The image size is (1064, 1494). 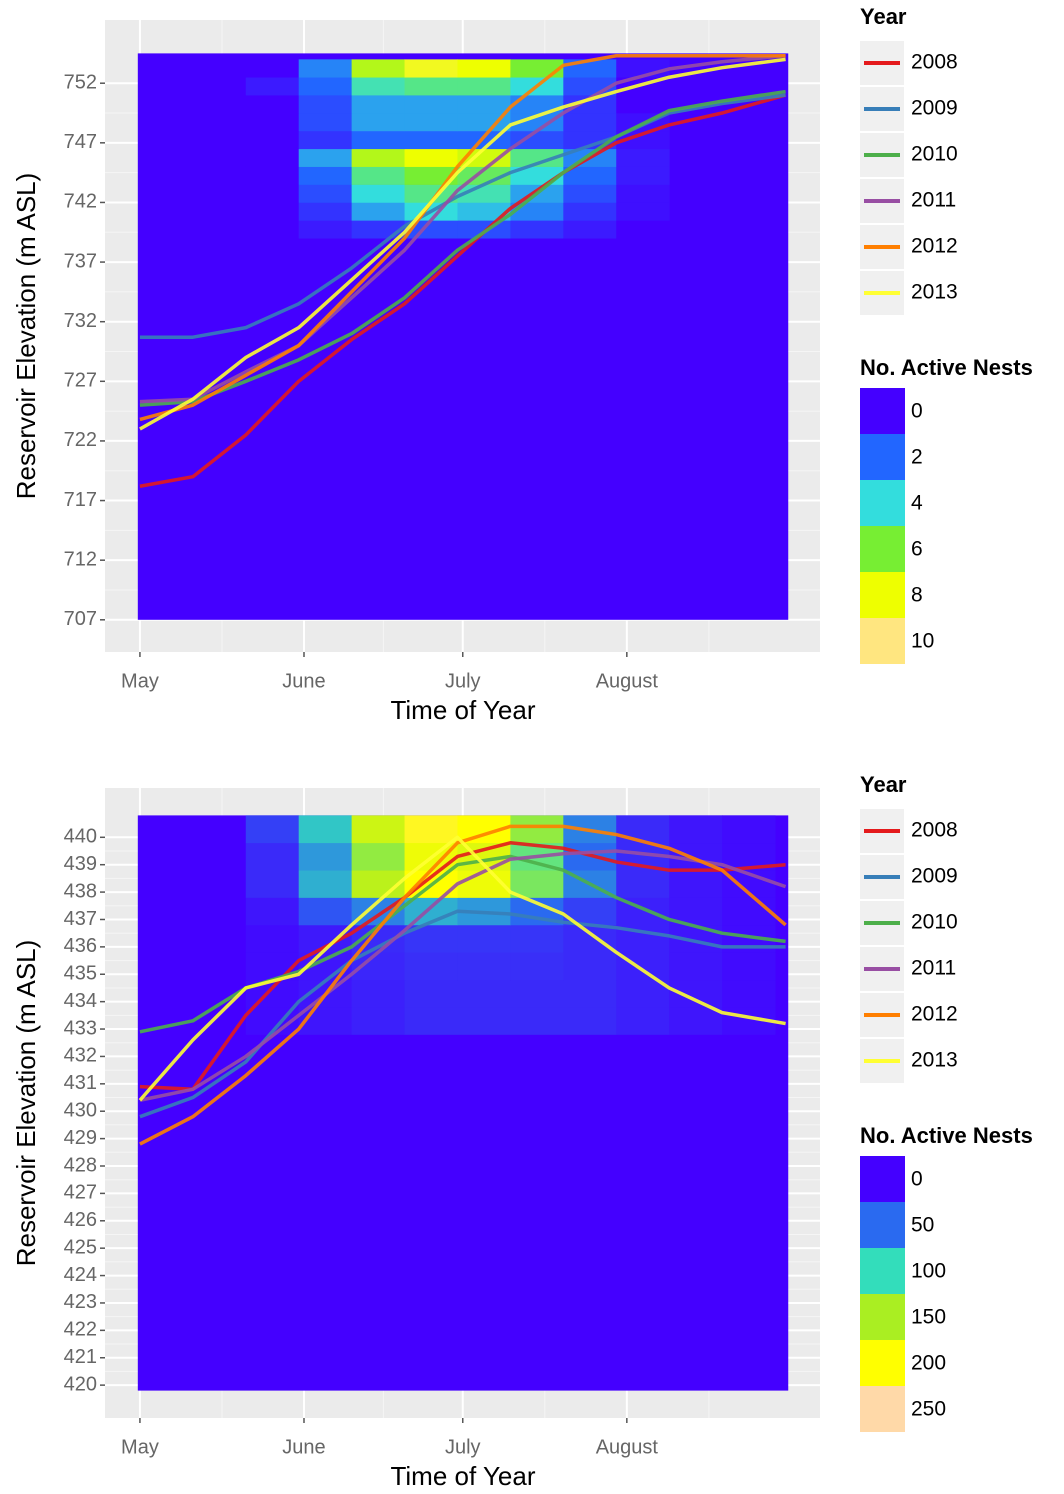 I want to click on colorbar-label: 0, so click(x=917, y=1179).